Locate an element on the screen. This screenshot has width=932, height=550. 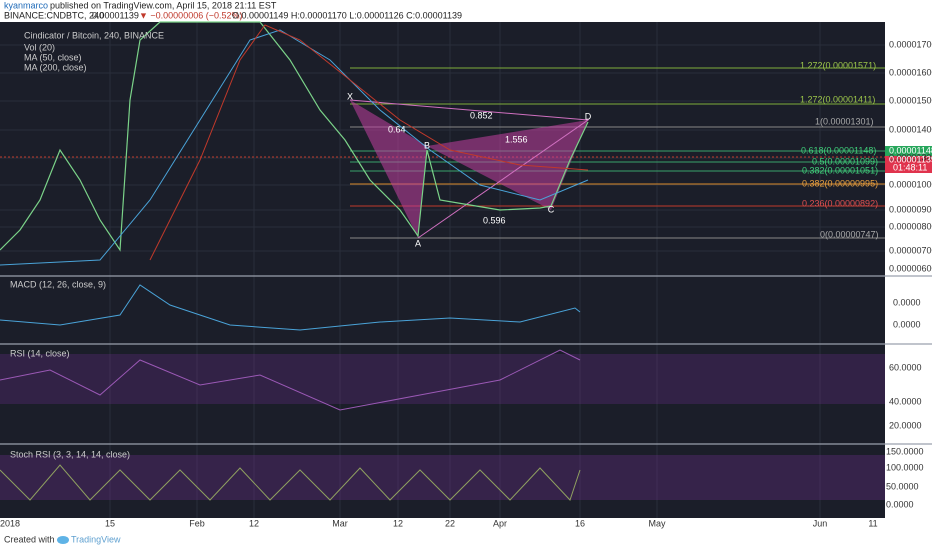
price-label: 0.00001300 is located at coordinates (910, 157).